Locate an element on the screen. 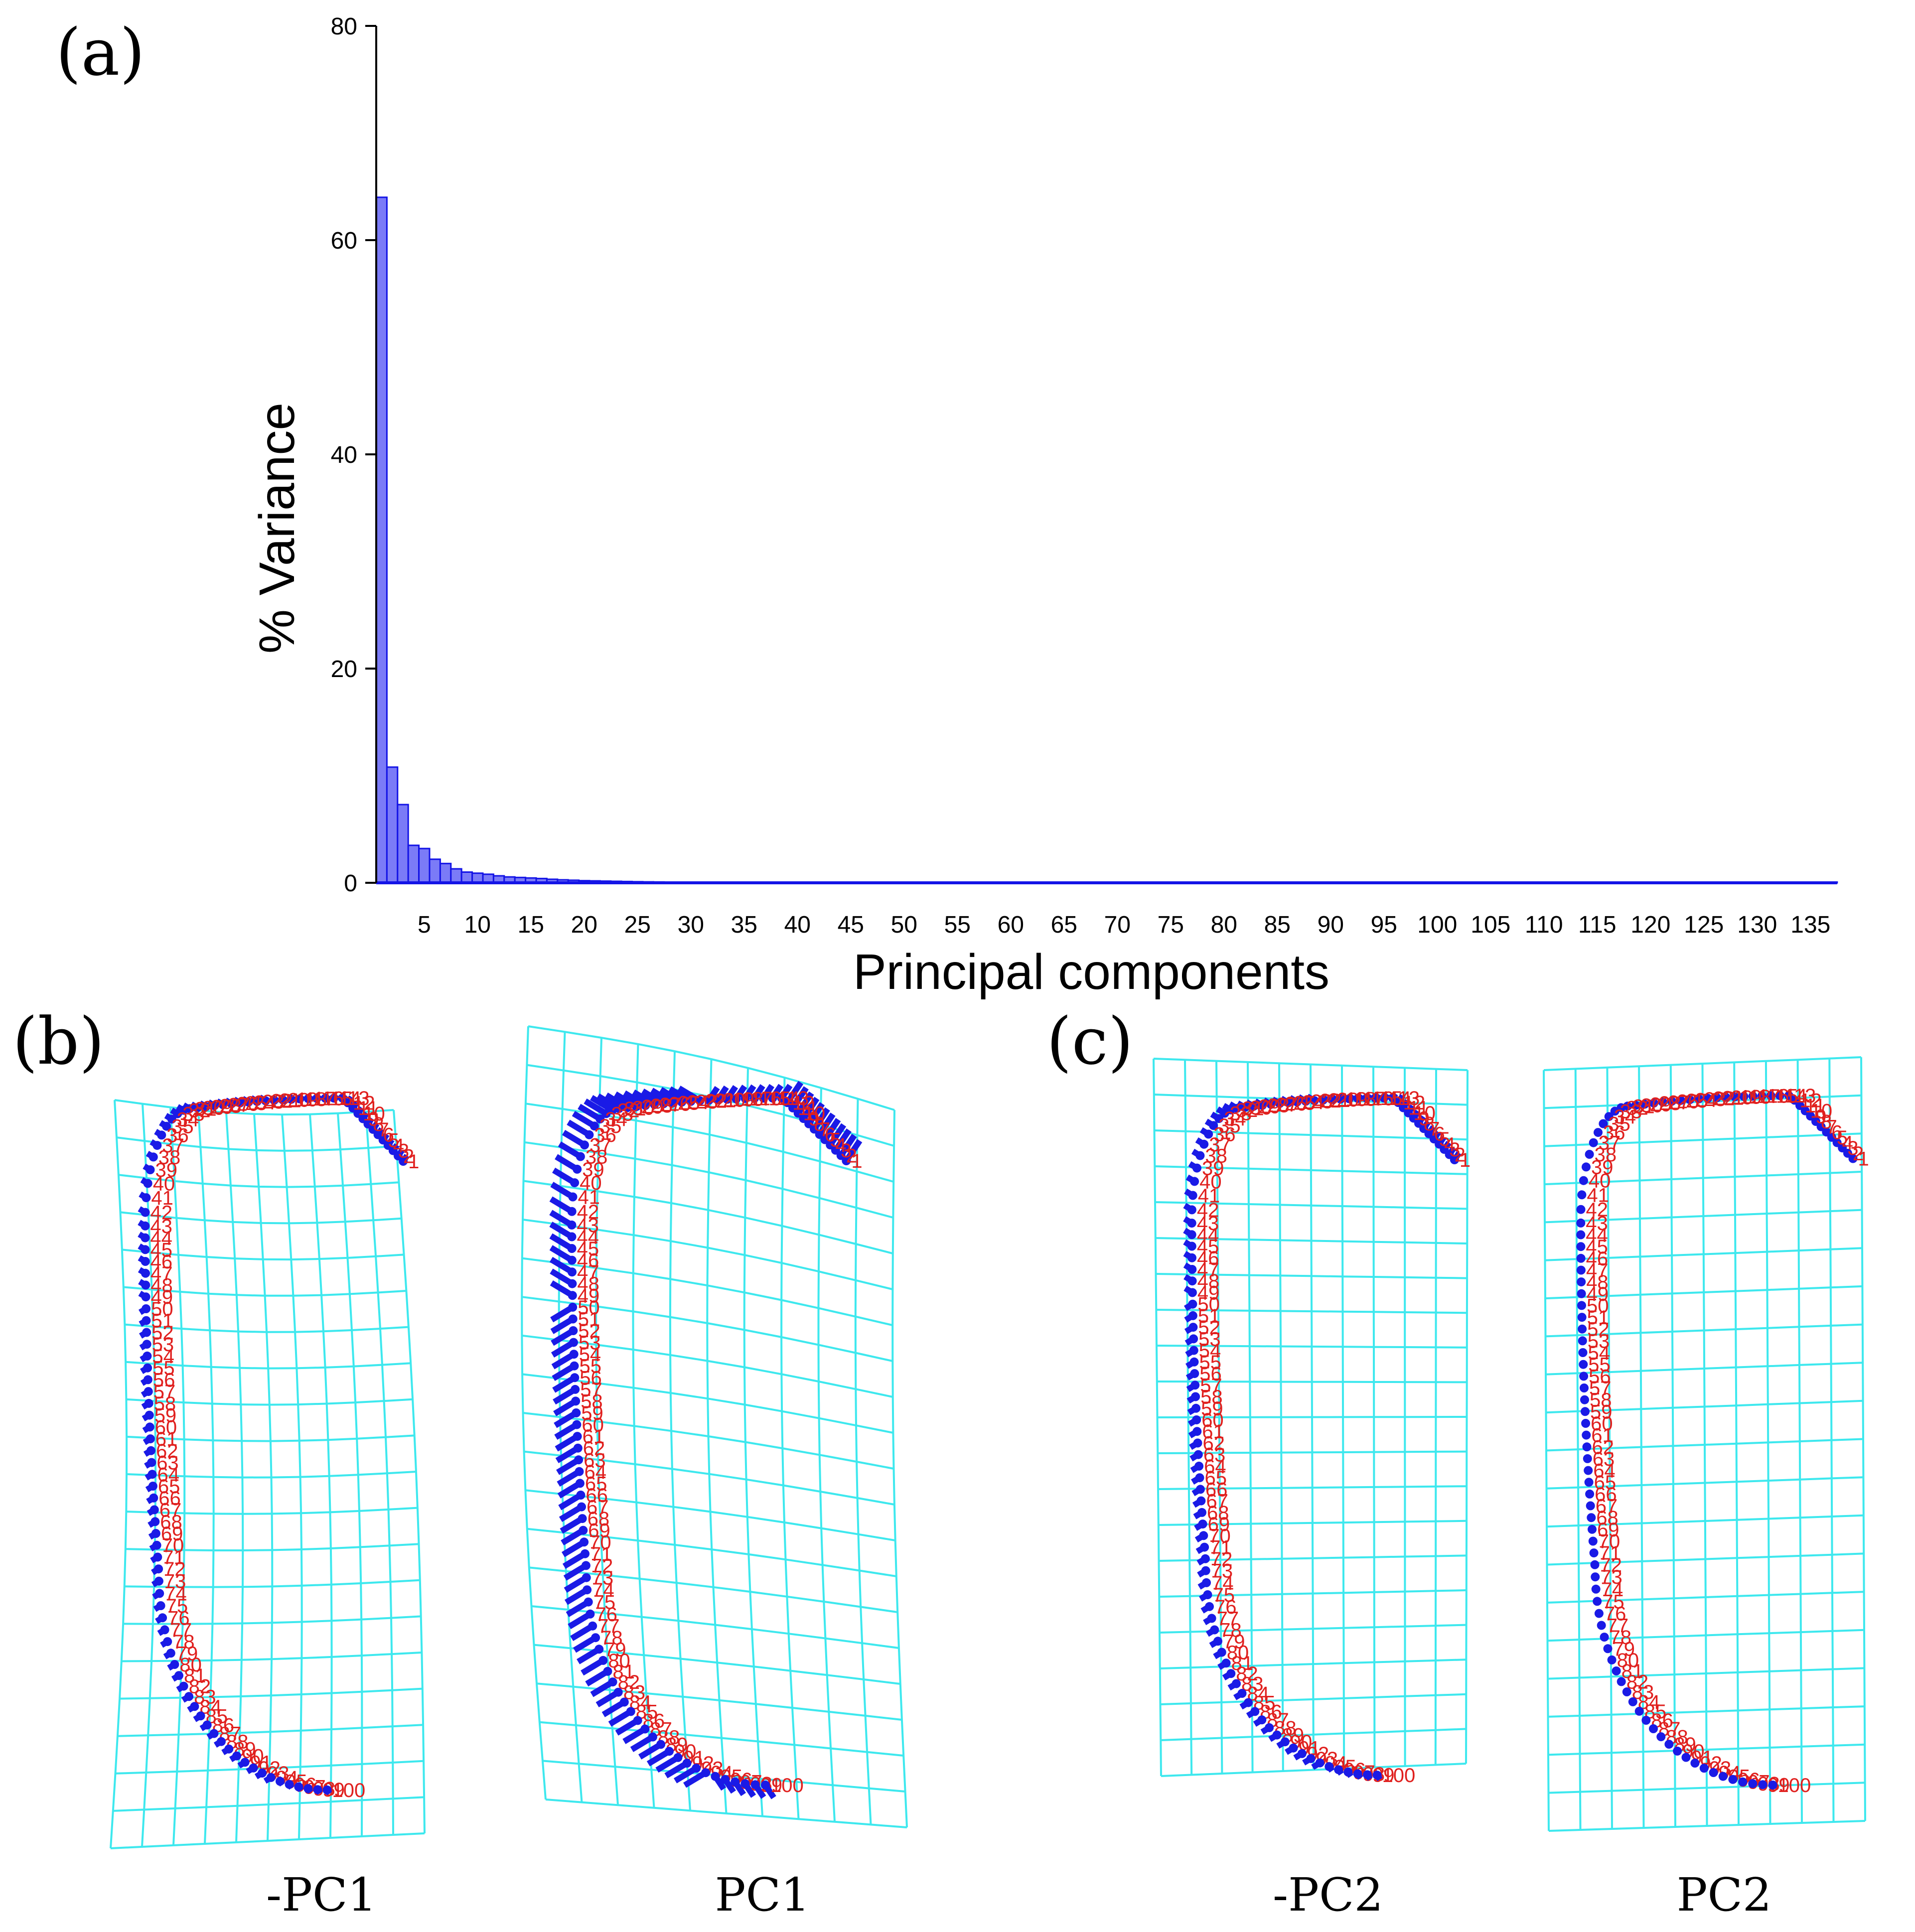 This screenshot has width=1915, height=1932. landmark-label: 77 is located at coordinates (608, 1627).